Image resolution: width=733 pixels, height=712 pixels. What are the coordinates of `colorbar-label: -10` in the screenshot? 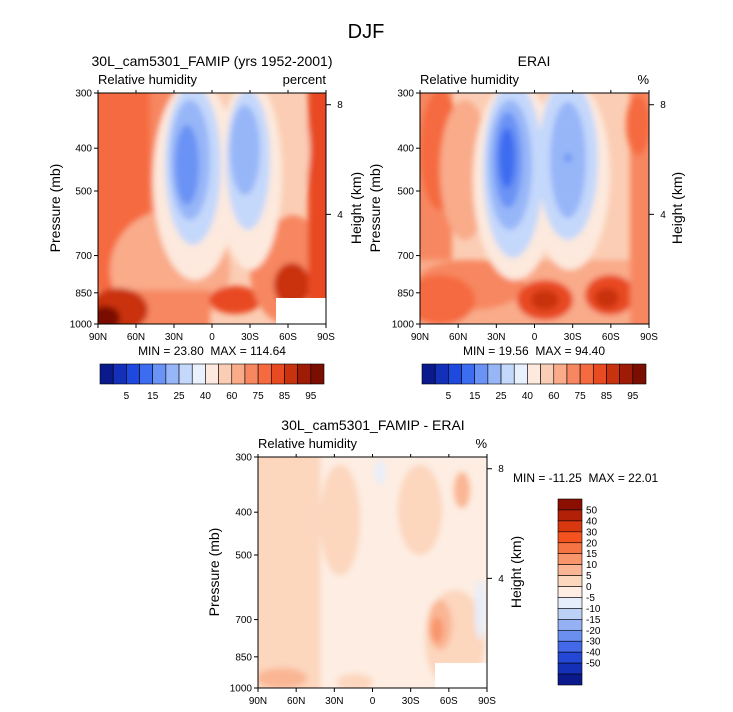 It's located at (593, 609).